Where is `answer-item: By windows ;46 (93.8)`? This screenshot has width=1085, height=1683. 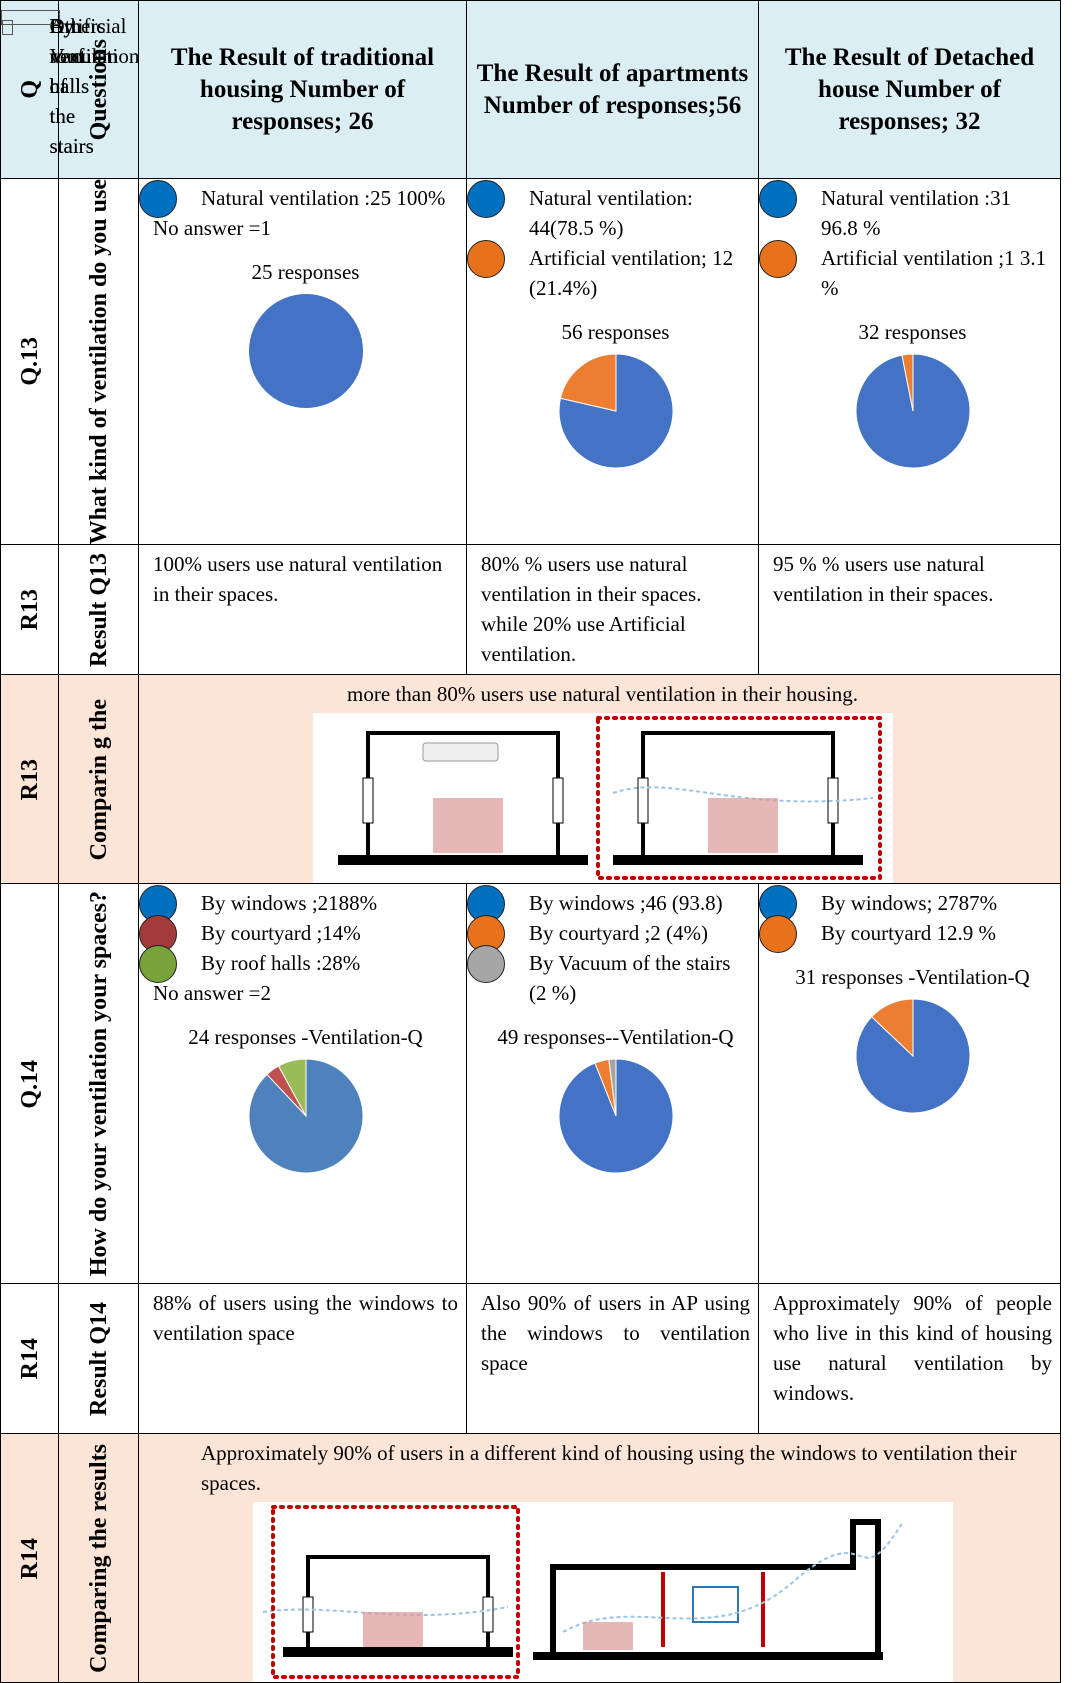 answer-item: By windows ;46 (93.8) is located at coordinates (608, 904).